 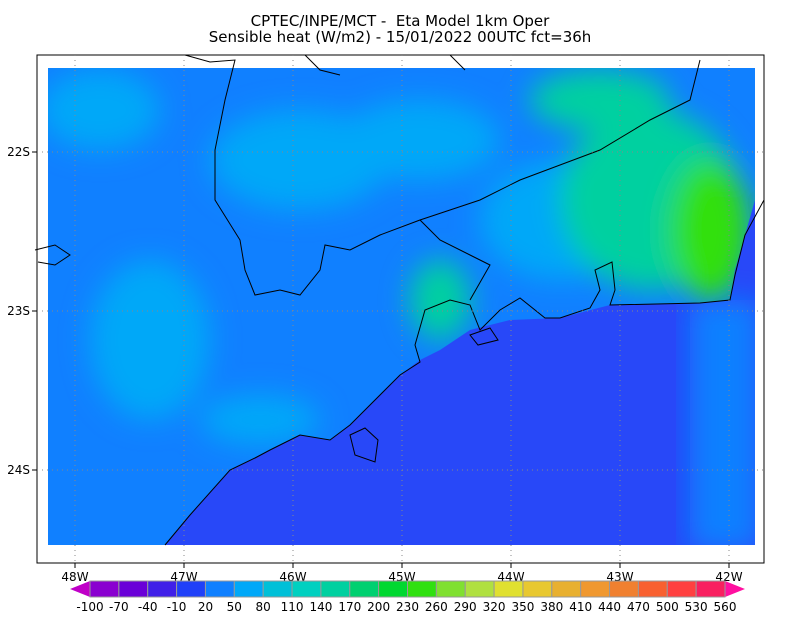 I want to click on state-border, so click(x=560, y=140).